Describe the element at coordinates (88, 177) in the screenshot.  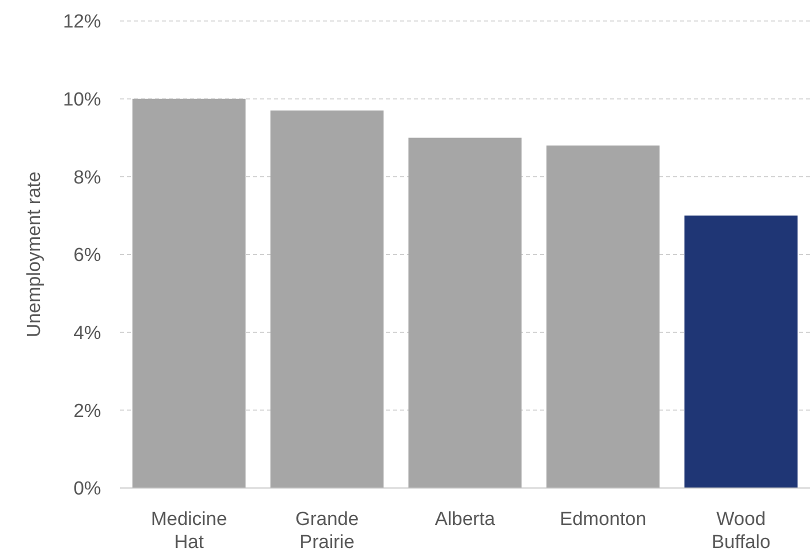
I see `y-tick-label: 8%` at that location.